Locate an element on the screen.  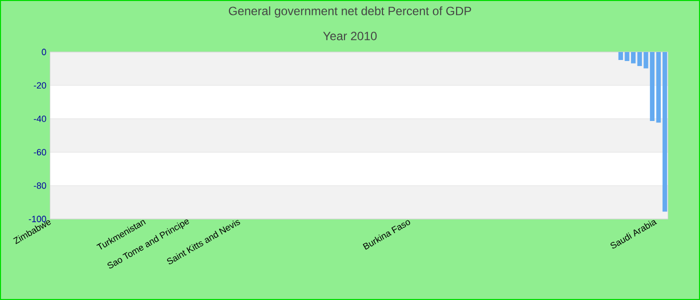
chart-subtitle: Year 2010 is located at coordinates (350, 36).